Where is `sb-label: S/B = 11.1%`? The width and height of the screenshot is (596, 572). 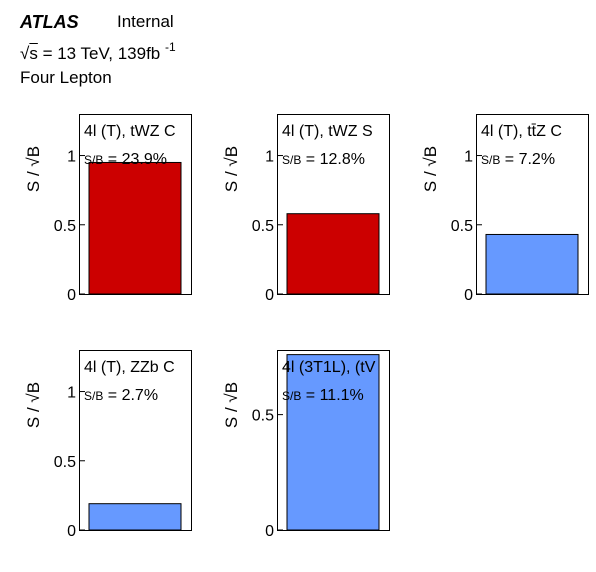 sb-label: S/B = 11.1% is located at coordinates (323, 395).